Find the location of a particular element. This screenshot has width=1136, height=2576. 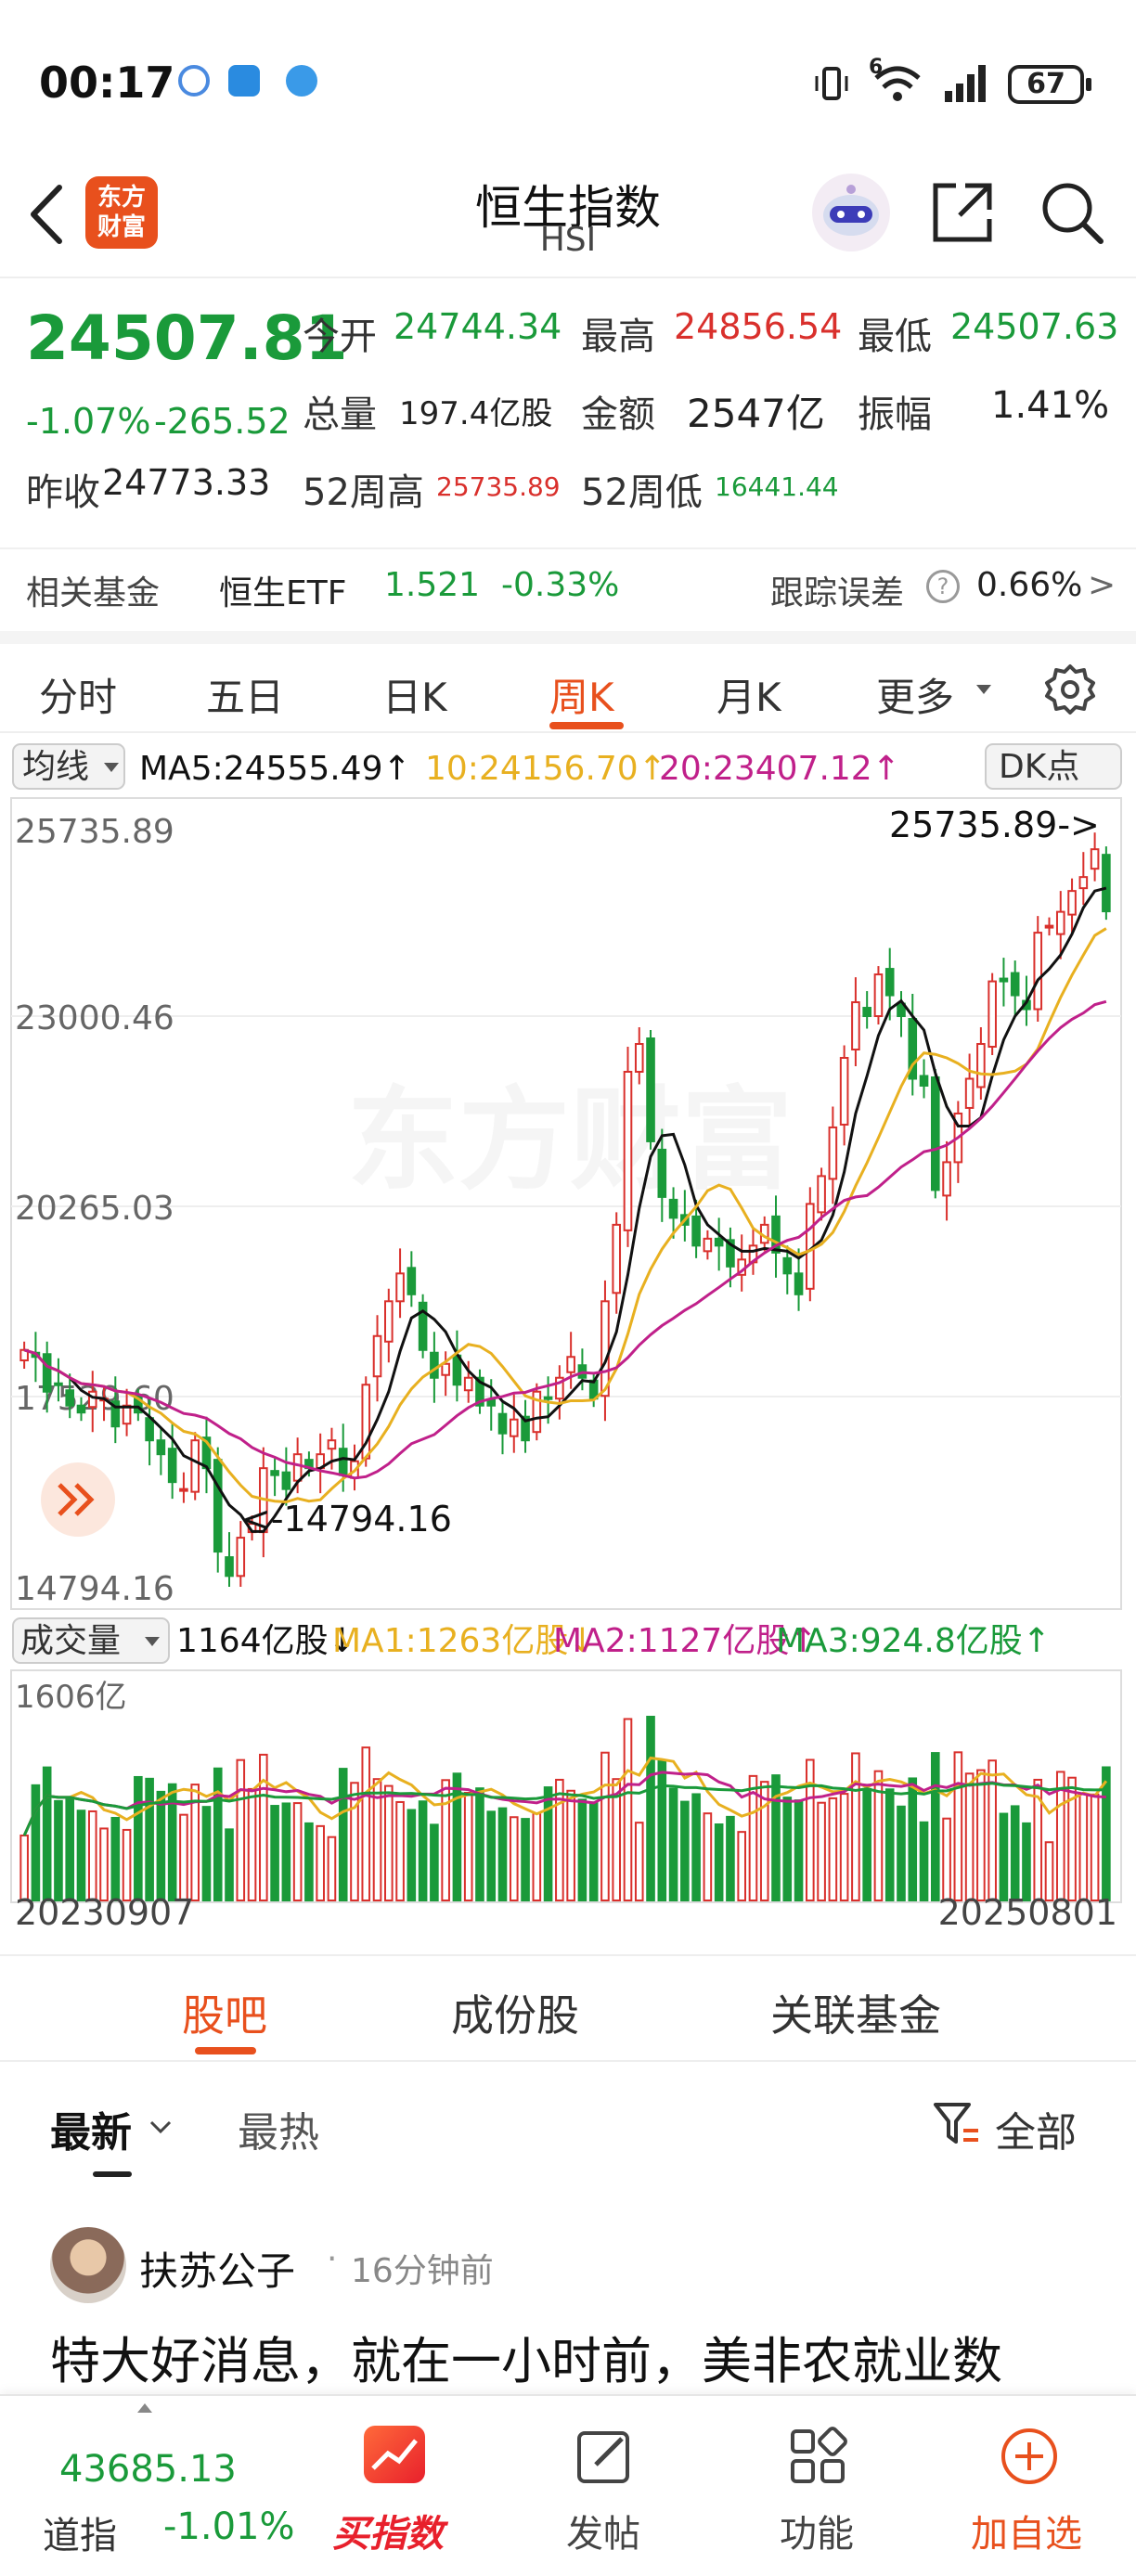

period-tabs: 分时 五日 日K 周K 月K 更多 is located at coordinates (568, 682).